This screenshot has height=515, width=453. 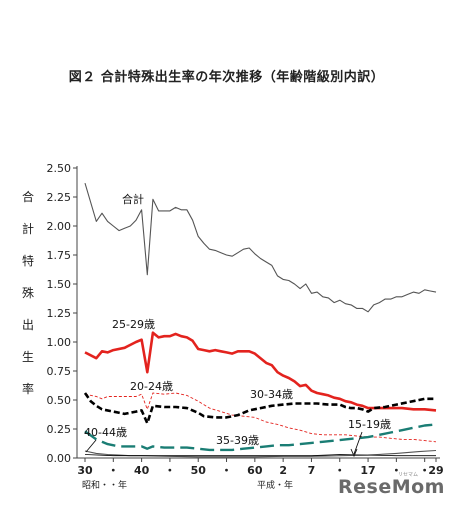 I want to click on y-axis-label-char: 殊, so click(x=27, y=293).